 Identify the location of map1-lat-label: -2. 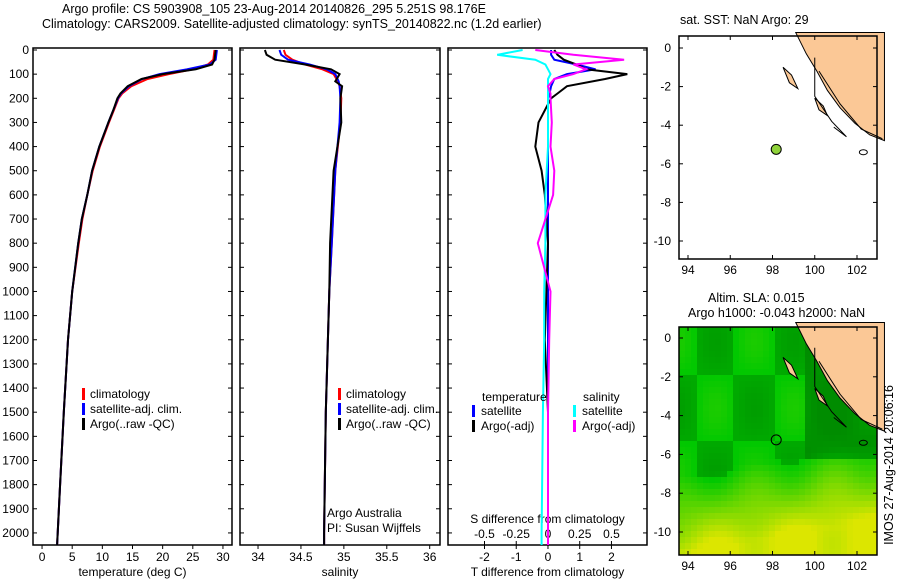
(665, 87).